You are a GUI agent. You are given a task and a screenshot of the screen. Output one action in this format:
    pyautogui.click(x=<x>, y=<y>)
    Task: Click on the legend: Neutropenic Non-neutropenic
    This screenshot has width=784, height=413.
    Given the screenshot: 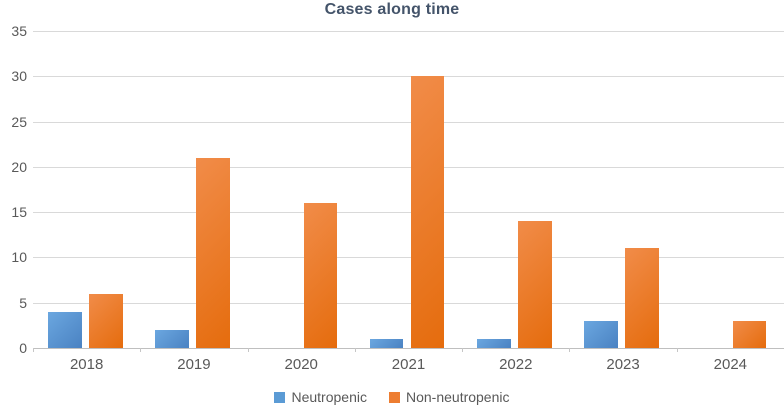 What is the action you would take?
    pyautogui.click(x=392, y=397)
    